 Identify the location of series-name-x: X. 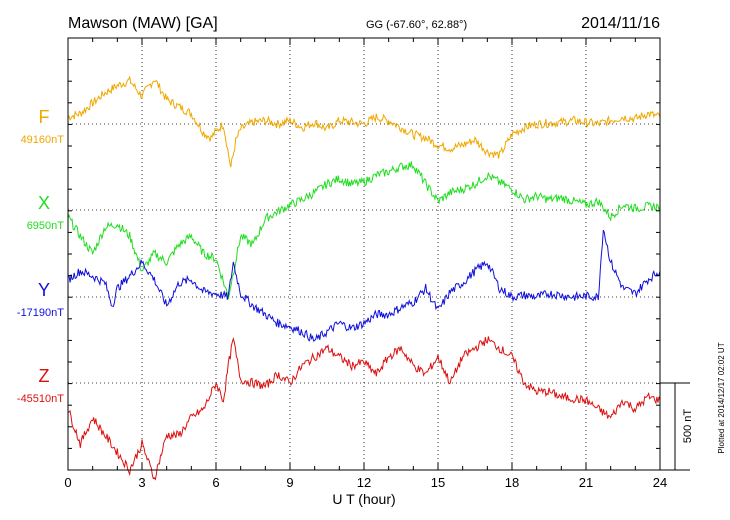
(44, 203).